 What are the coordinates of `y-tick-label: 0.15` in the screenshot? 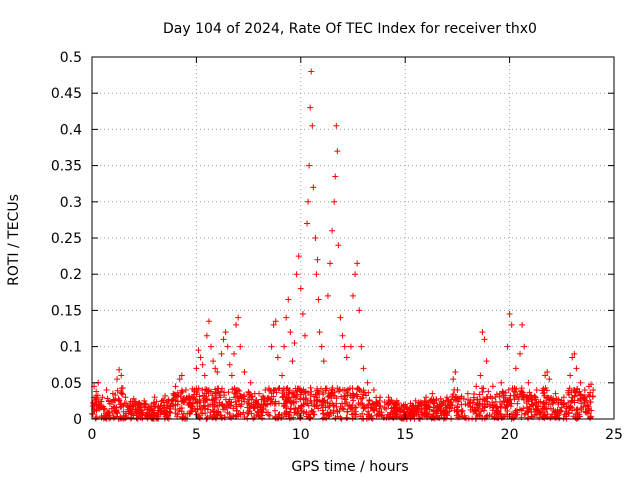 It's located at (66, 311).